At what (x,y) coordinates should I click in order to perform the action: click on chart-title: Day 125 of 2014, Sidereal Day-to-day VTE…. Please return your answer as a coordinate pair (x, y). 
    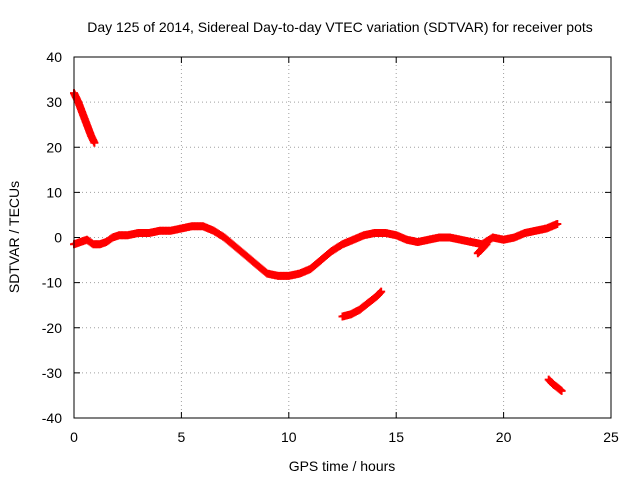
    Looking at the image, I should click on (340, 27).